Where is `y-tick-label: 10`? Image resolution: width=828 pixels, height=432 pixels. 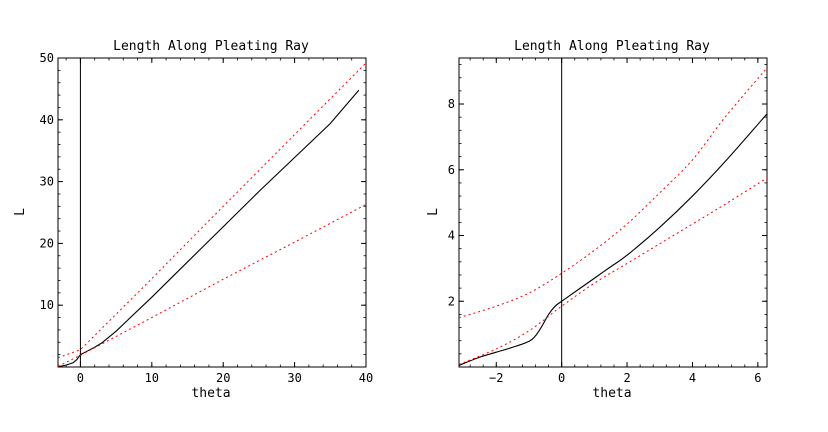
y-tick-label: 10 is located at coordinates (47, 305).